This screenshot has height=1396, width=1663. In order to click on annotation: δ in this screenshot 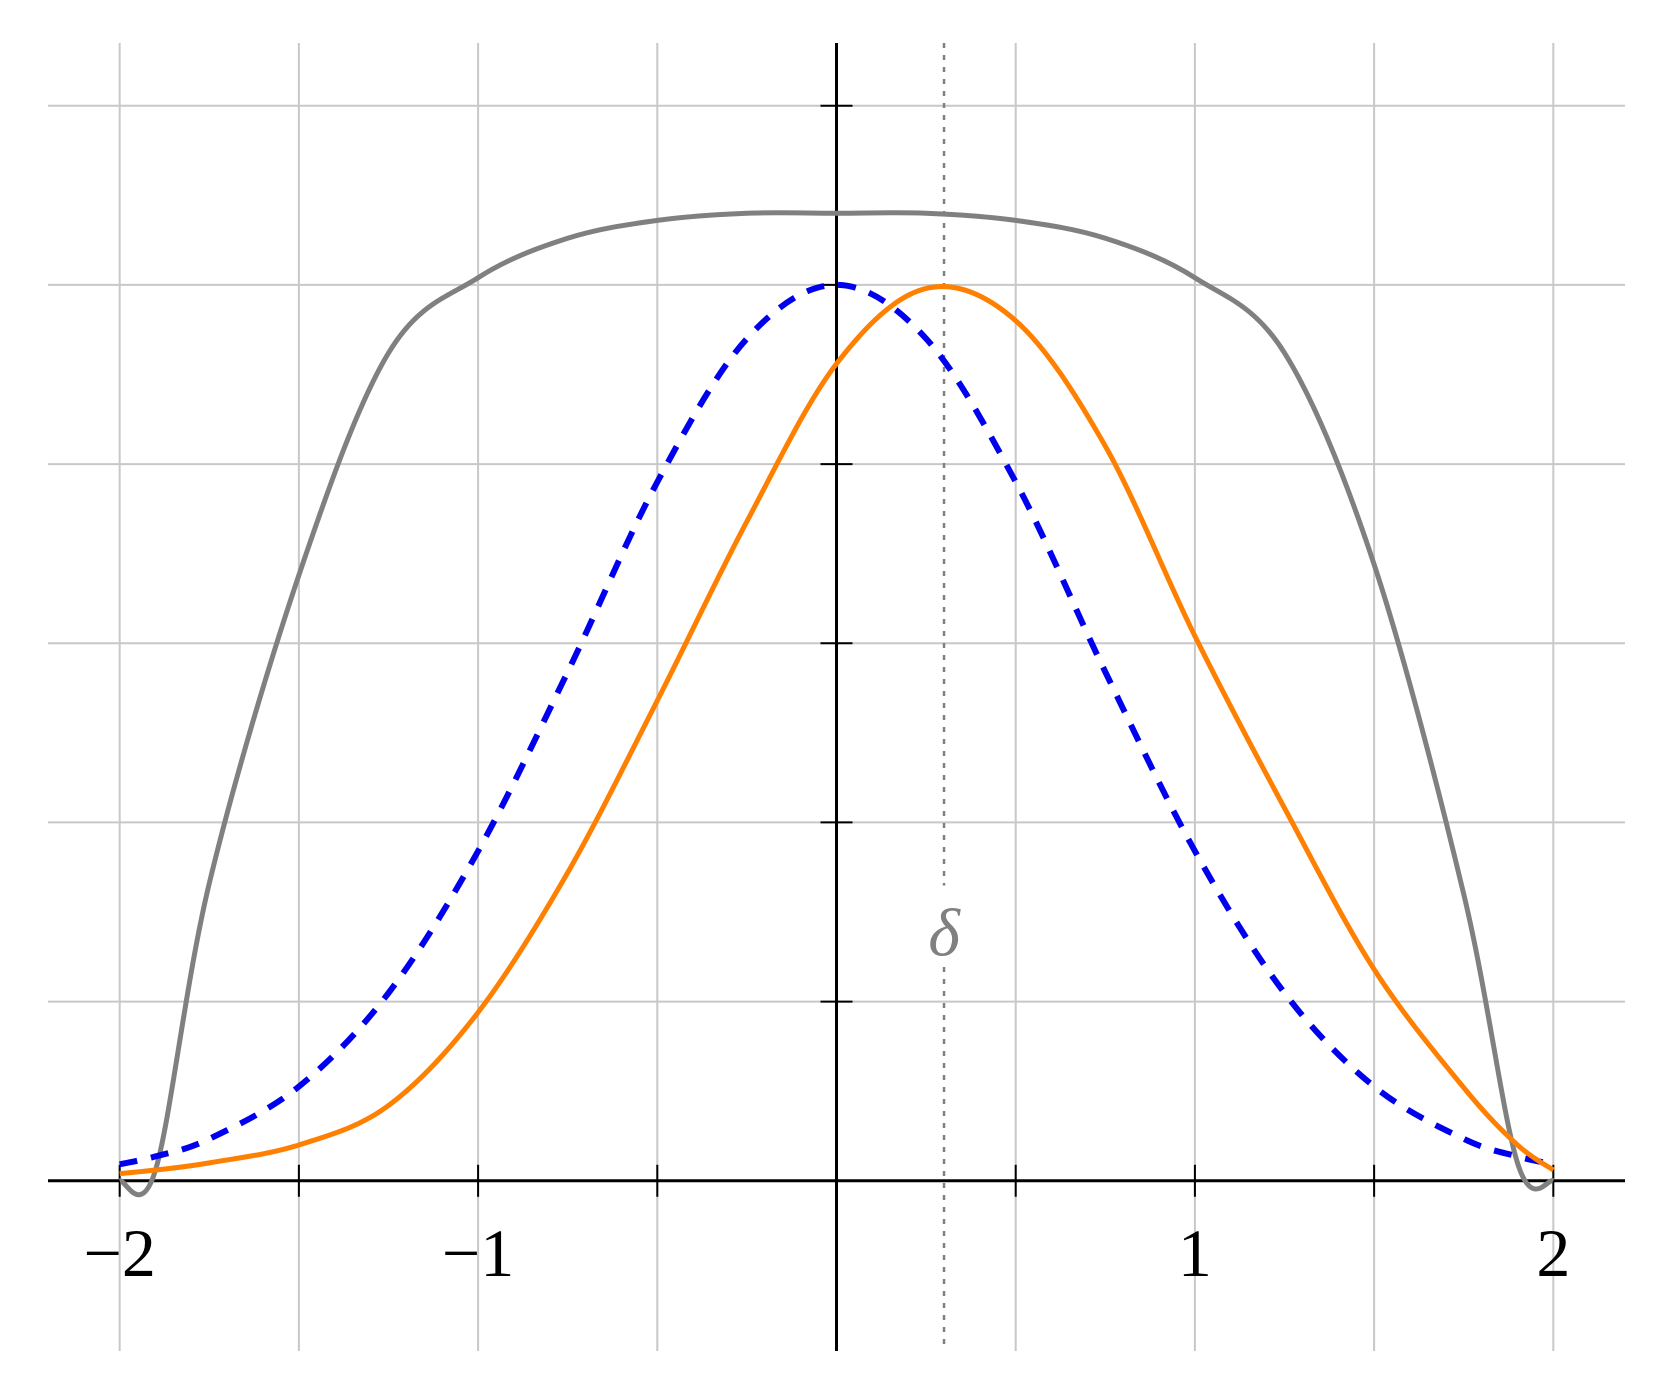, I will do `click(944, 933)`.